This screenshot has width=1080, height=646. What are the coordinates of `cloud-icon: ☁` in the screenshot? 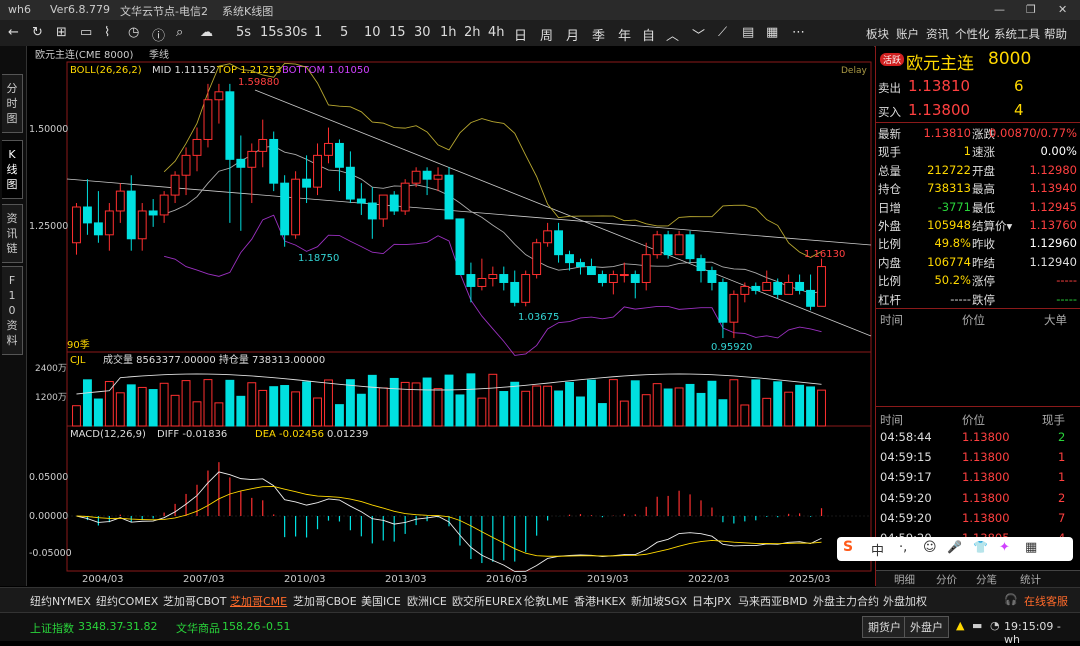 It's located at (206, 32).